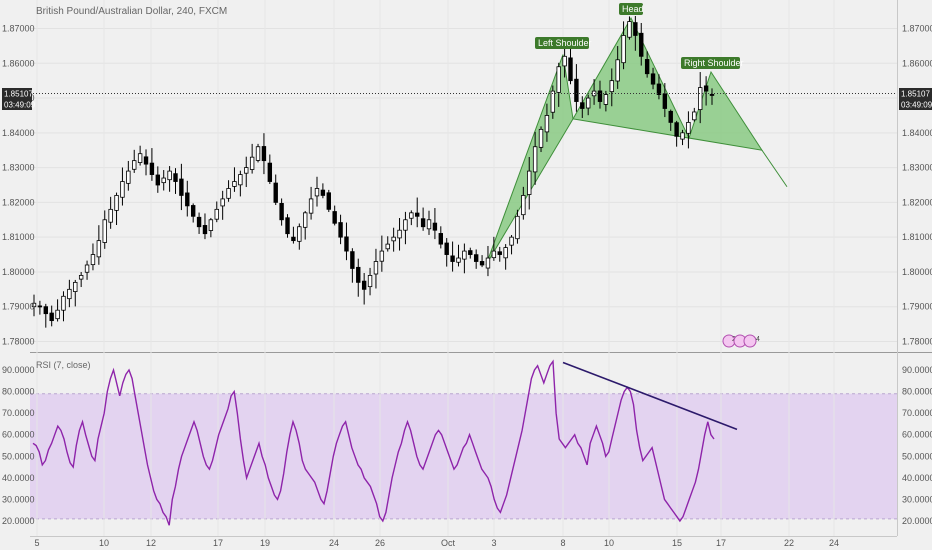  What do you see at coordinates (631, 77) in the screenshot?
I see `head-triangle` at bounding box center [631, 77].